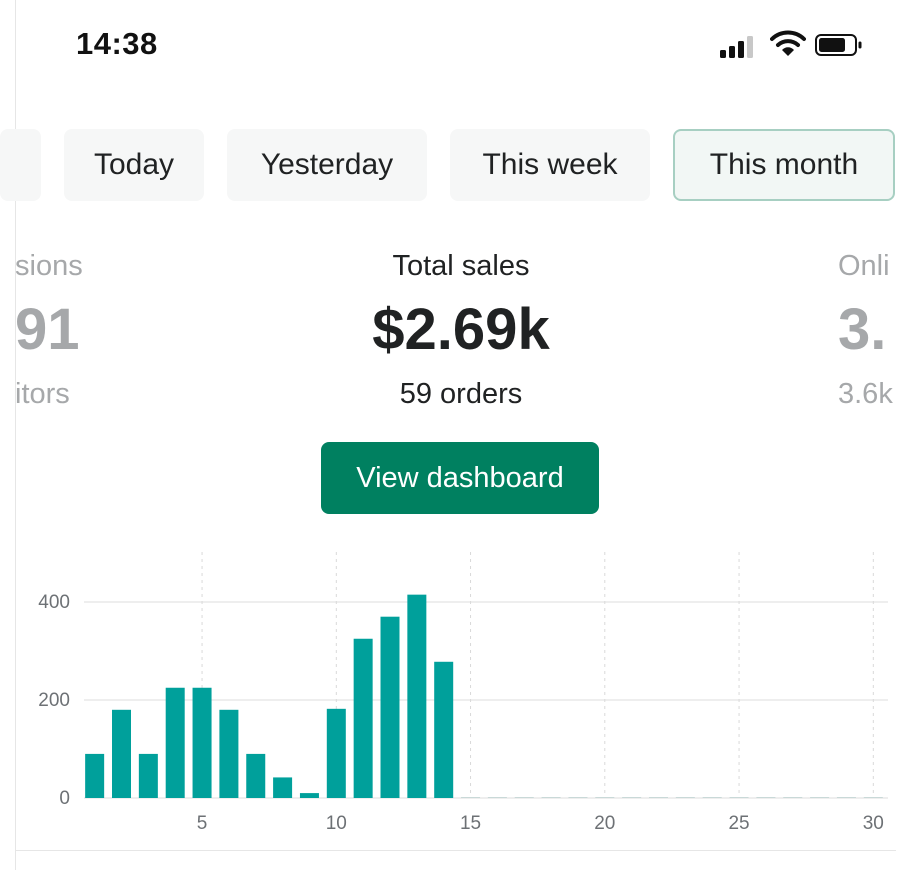  I want to click on metric-right-label: Onli, so click(864, 266).